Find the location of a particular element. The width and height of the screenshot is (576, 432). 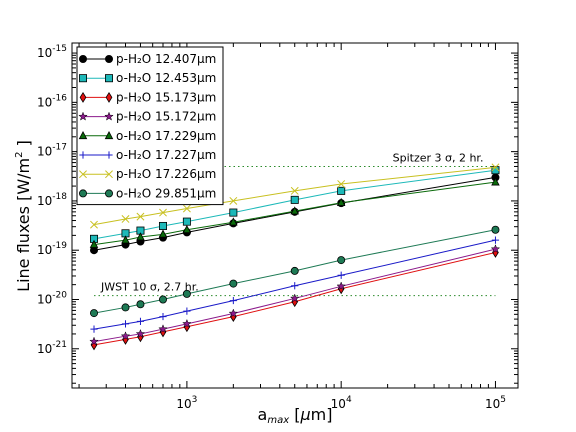

legend-entry: o-H₂O 17.229μm is located at coordinates (147, 136).